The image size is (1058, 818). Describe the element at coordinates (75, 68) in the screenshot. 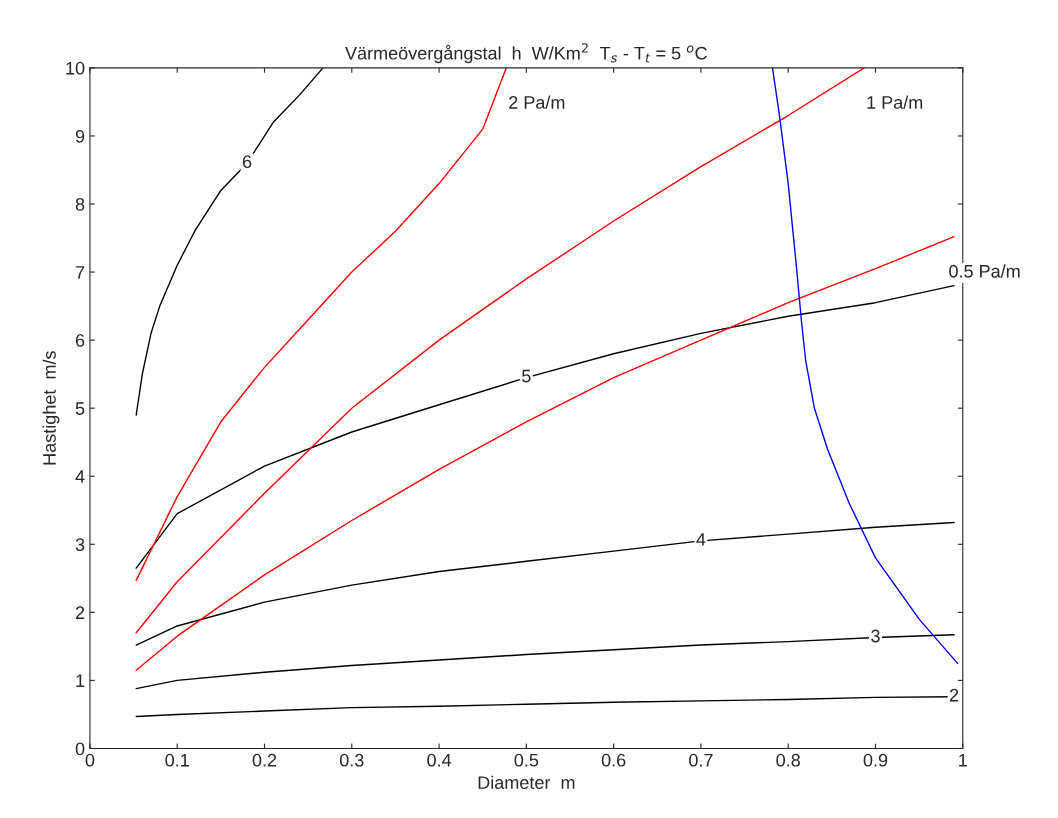

I see `y-tick-label: 10` at that location.